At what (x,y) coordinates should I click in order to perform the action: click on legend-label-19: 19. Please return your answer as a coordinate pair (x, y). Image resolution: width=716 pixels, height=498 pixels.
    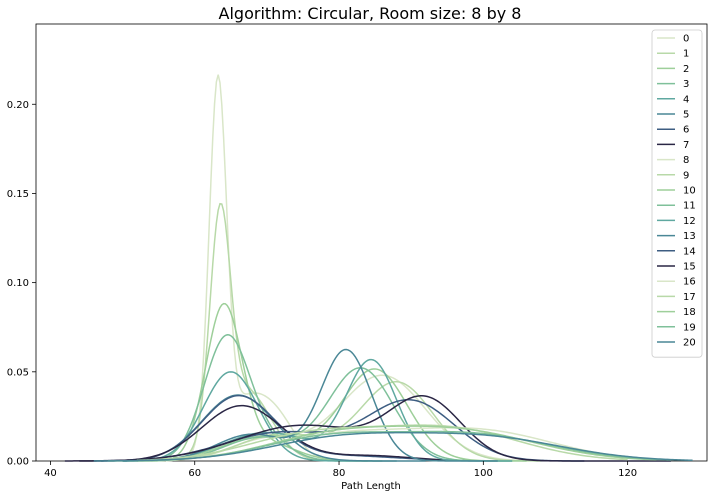
    Looking at the image, I should click on (689, 327).